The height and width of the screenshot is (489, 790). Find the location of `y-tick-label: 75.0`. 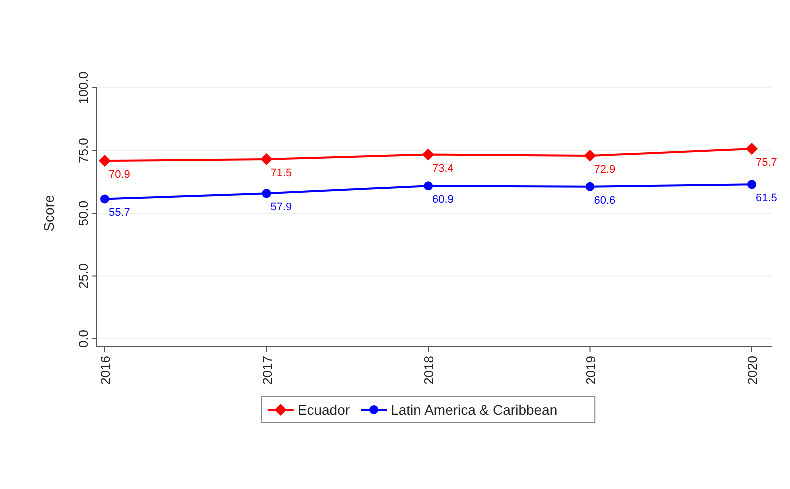

y-tick-label: 75.0 is located at coordinates (83, 151).